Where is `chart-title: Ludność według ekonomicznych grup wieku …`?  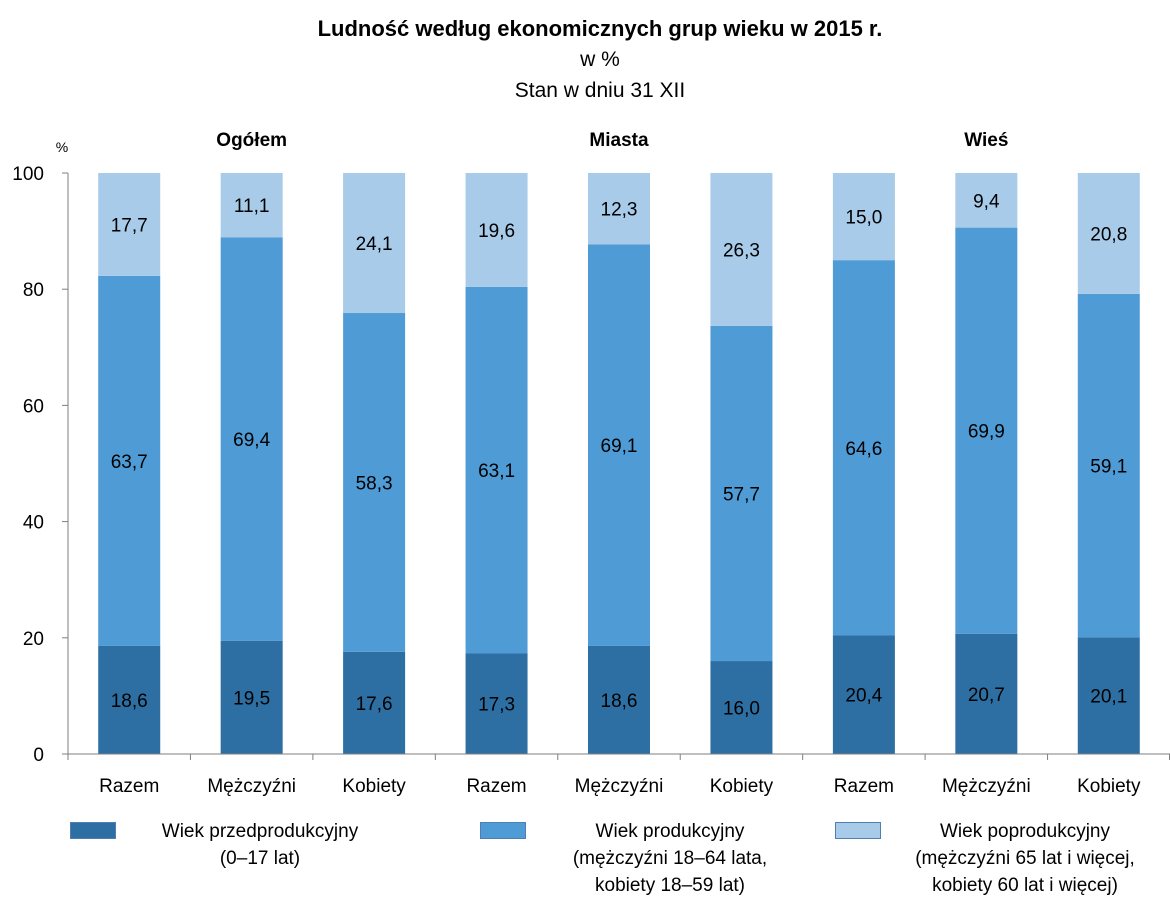 chart-title: Ludność według ekonomicznych grup wieku … is located at coordinates (600, 28).